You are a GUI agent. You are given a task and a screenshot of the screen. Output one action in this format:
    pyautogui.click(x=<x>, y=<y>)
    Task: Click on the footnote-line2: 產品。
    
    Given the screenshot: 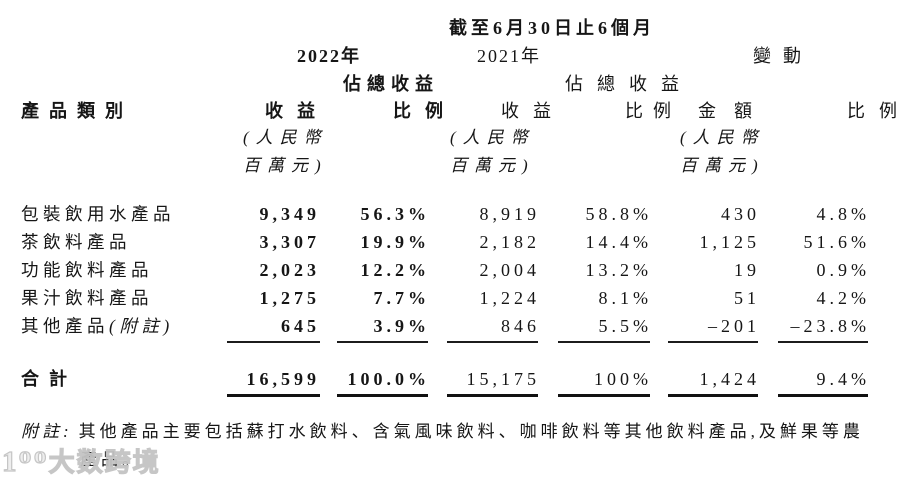 What is the action you would take?
    pyautogui.click(x=111, y=459)
    